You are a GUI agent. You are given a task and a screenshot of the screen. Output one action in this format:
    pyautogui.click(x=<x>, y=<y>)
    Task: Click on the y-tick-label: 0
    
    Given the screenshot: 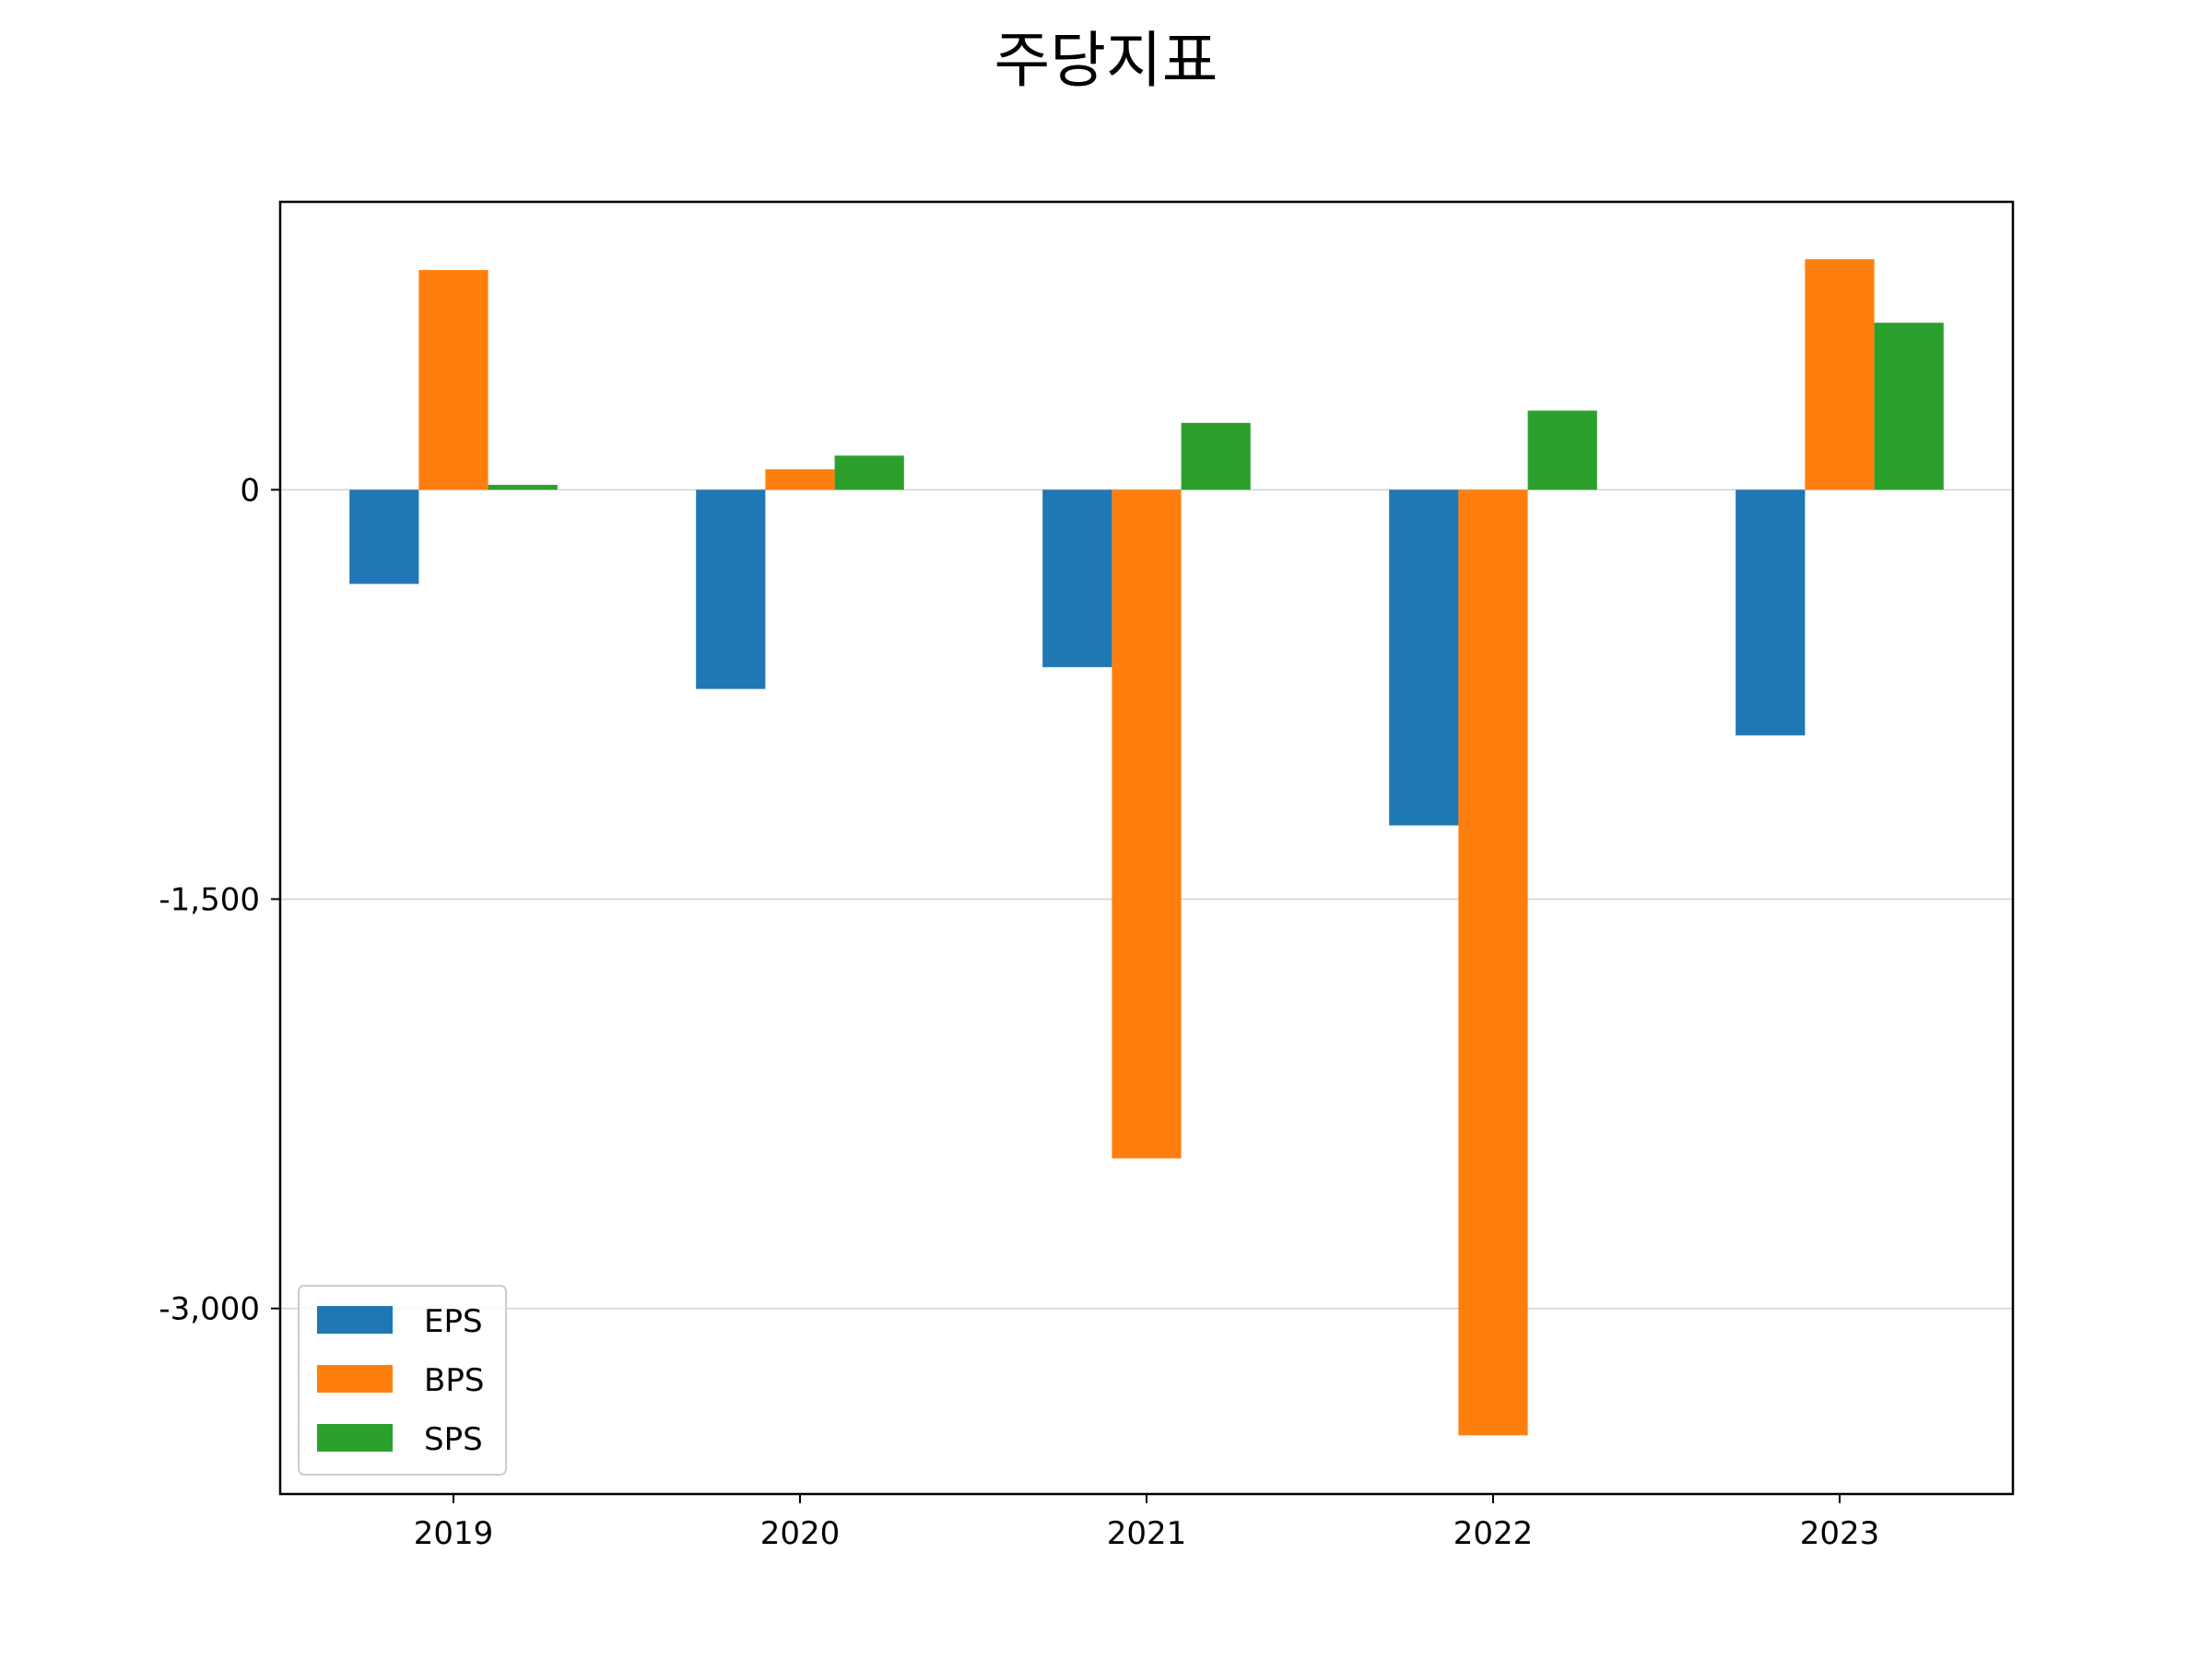 What is the action you would take?
    pyautogui.click(x=250, y=490)
    